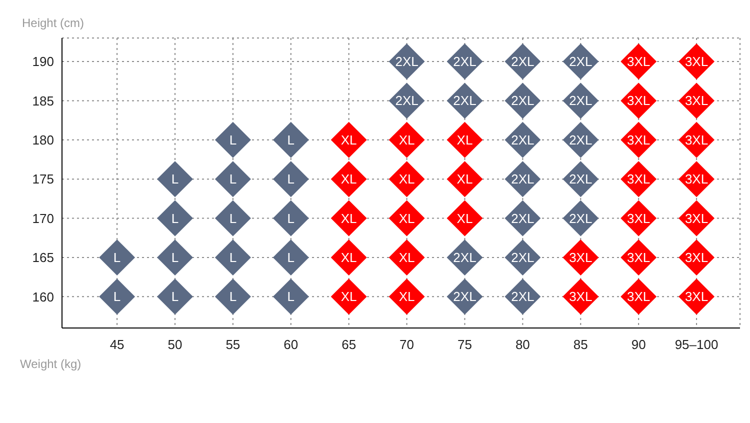 The width and height of the screenshot is (750, 423). I want to click on x-tick-label: 45, so click(117, 344).